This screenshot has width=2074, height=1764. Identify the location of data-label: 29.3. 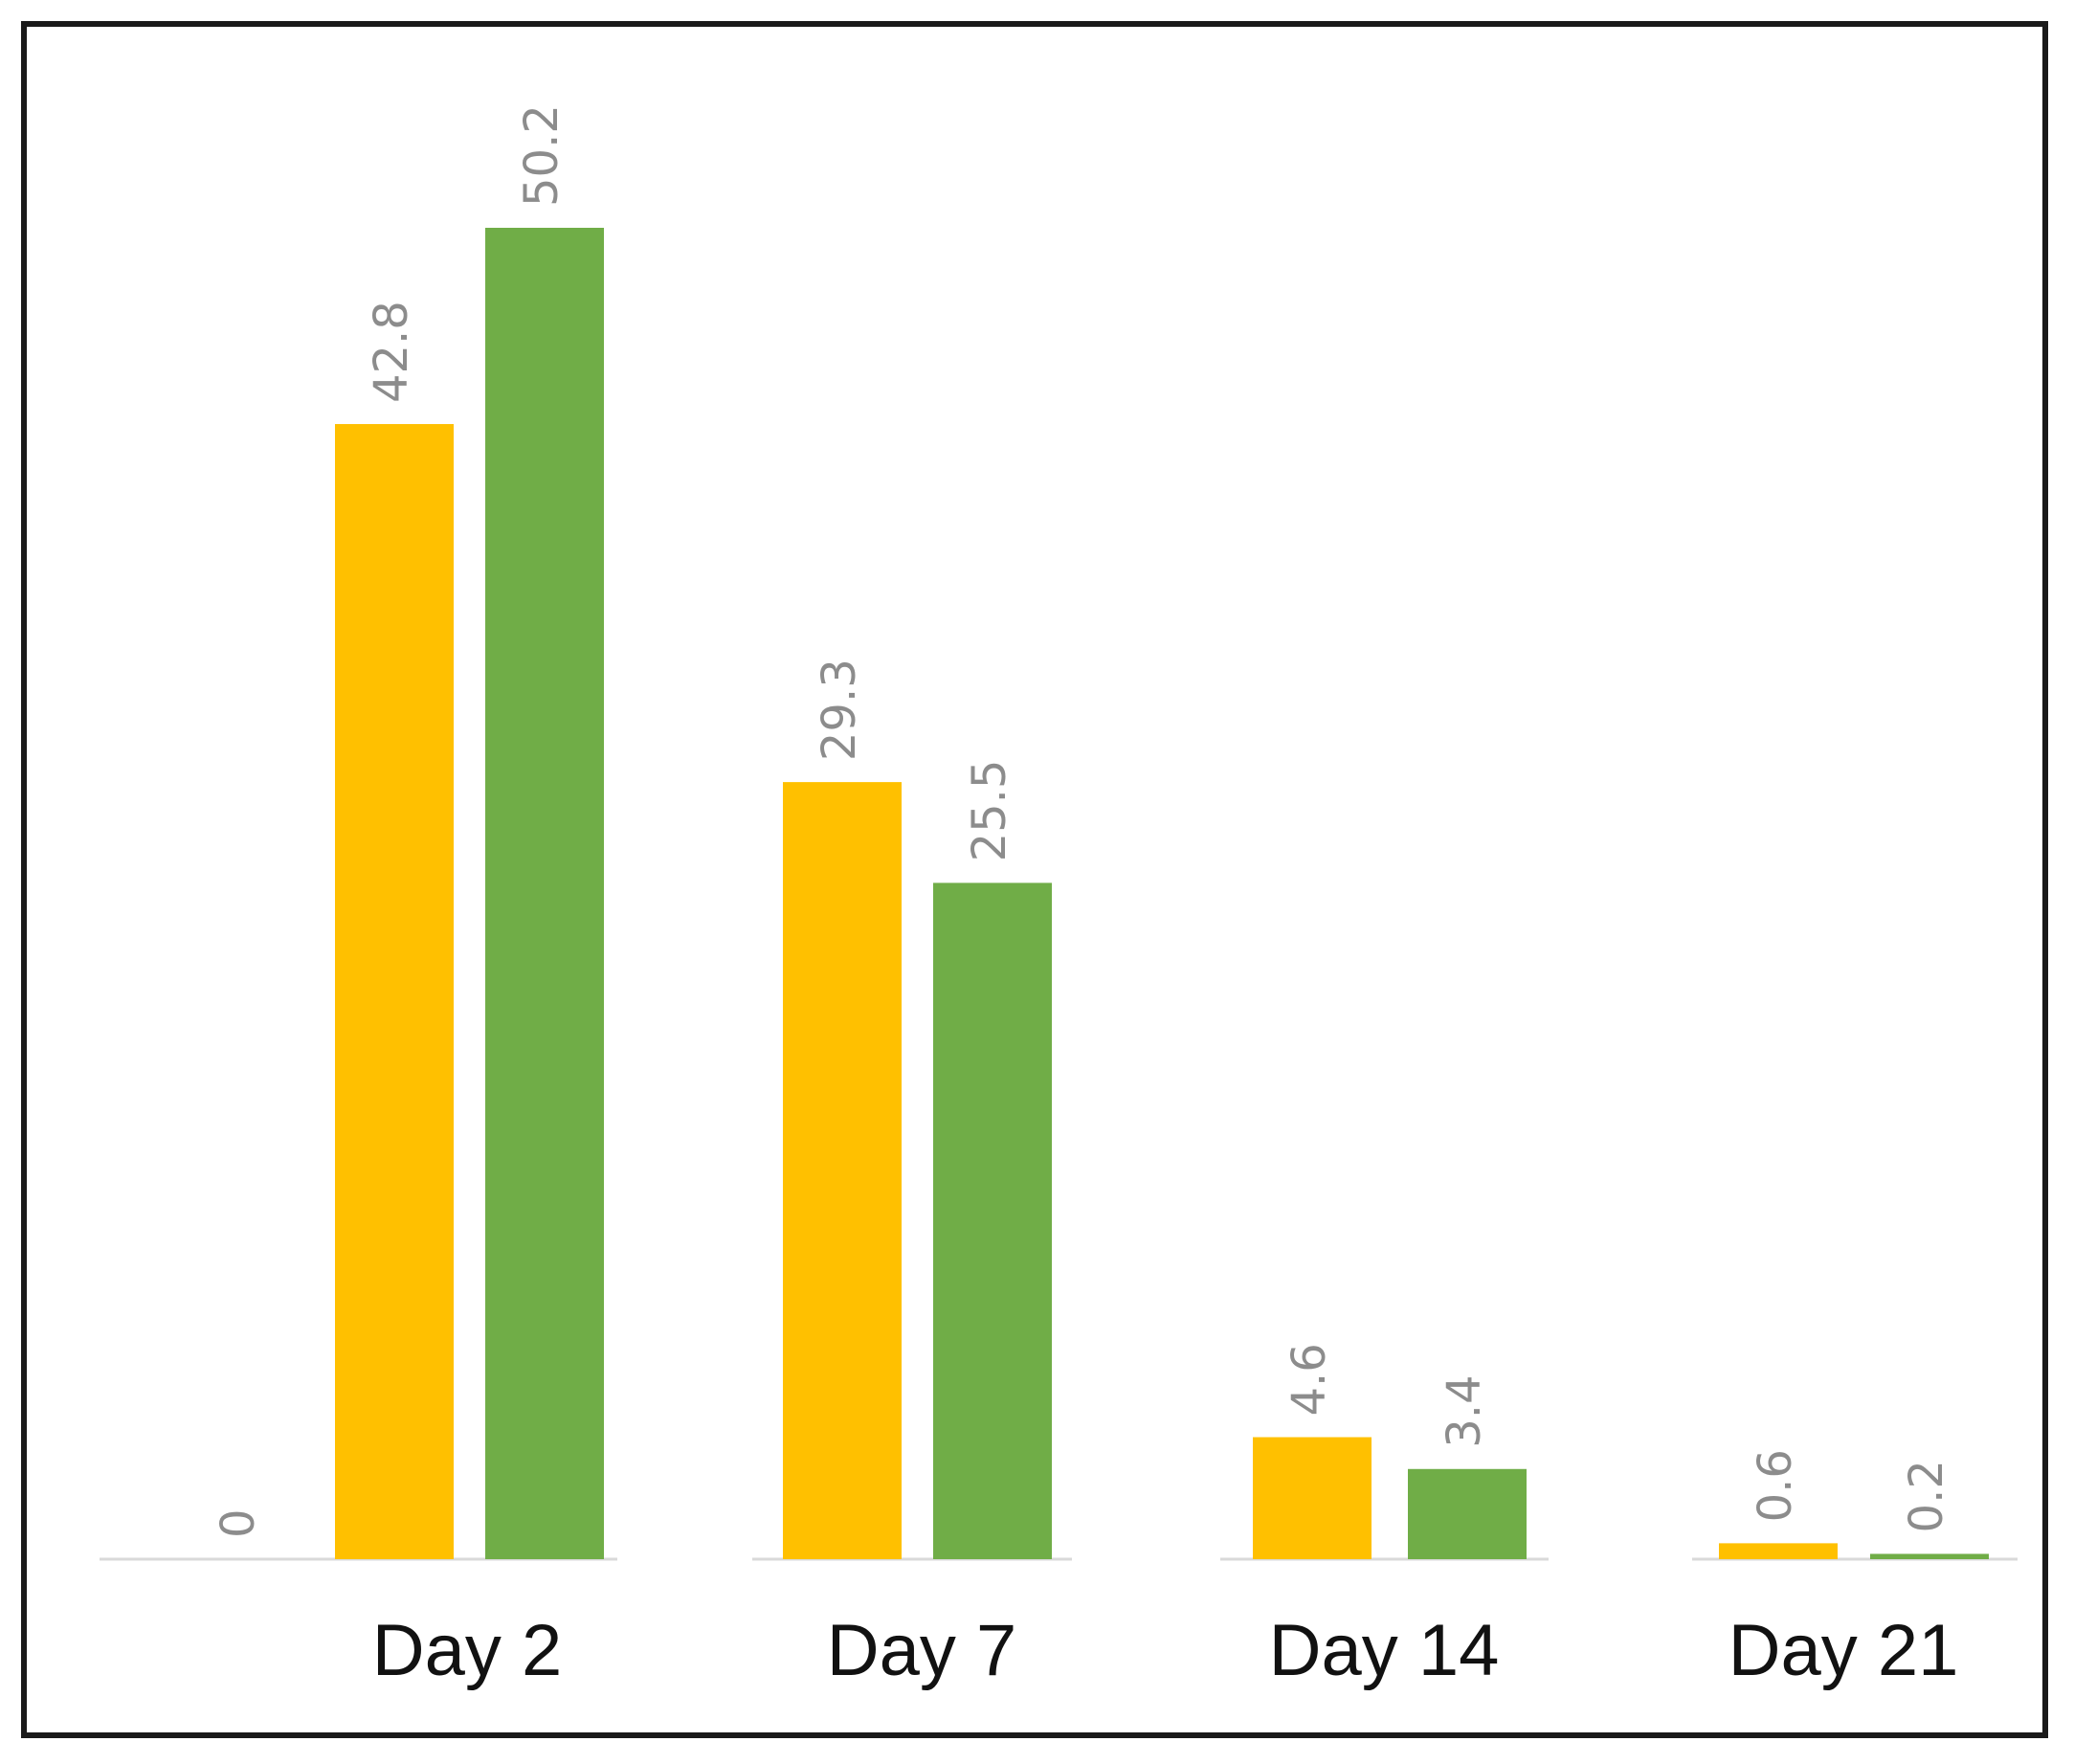
(840, 710).